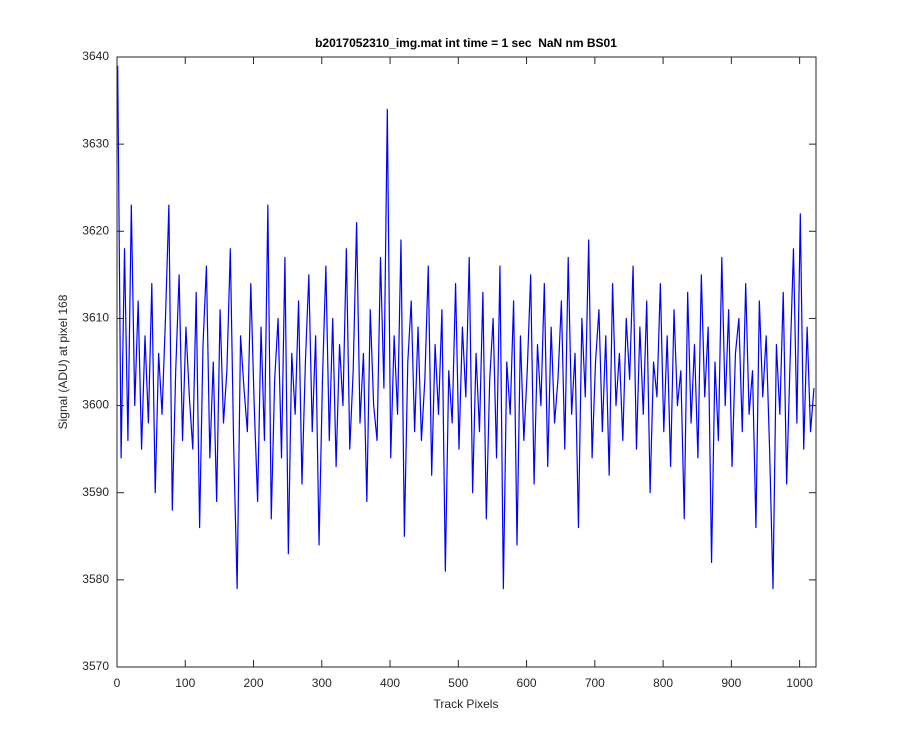 The width and height of the screenshot is (900, 750). Describe the element at coordinates (95, 492) in the screenshot. I see `y-tick-label: 3590` at that location.